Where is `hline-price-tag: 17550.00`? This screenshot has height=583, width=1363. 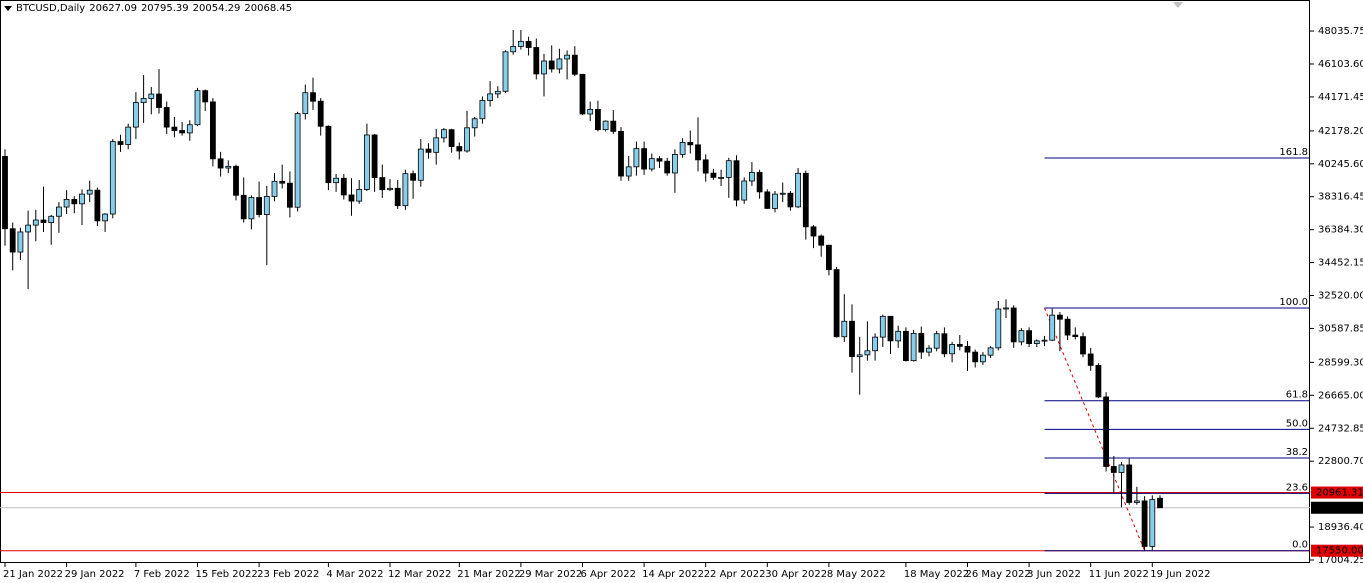 hline-price-tag: 17550.00 is located at coordinates (1339, 551).